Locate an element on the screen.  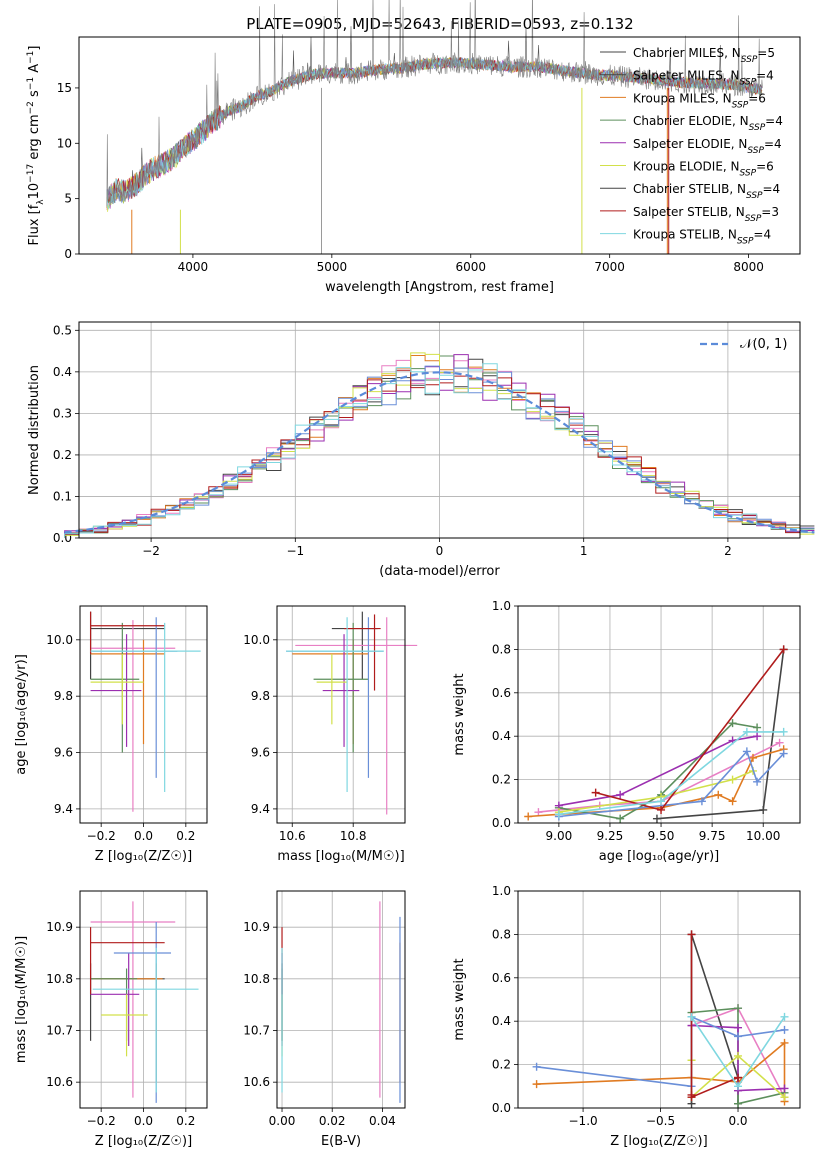
y-tick-label: 10.8 is located at coordinates (256, 979).